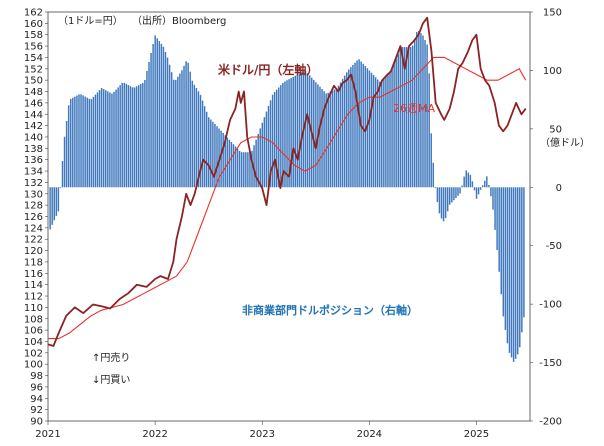 Image resolution: width=604 pixels, height=446 pixels. What do you see at coordinates (33, 183) in the screenshot?
I see `left-tick-label-132: 132` at bounding box center [33, 183].